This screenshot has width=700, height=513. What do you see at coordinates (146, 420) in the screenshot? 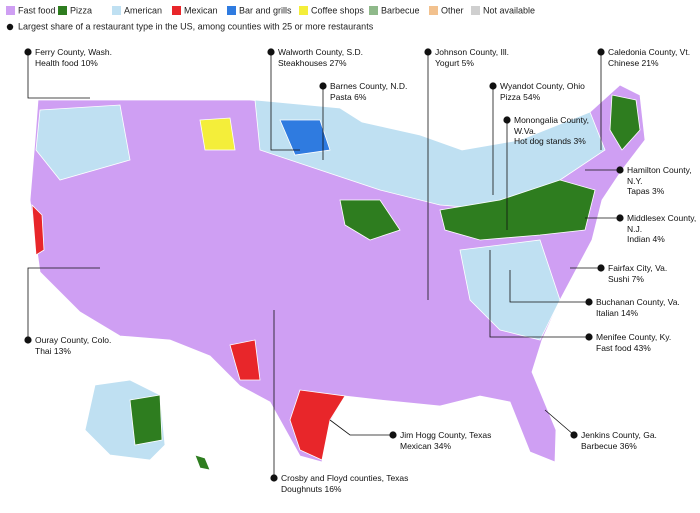
I see `alaska-pizza` at bounding box center [146, 420].